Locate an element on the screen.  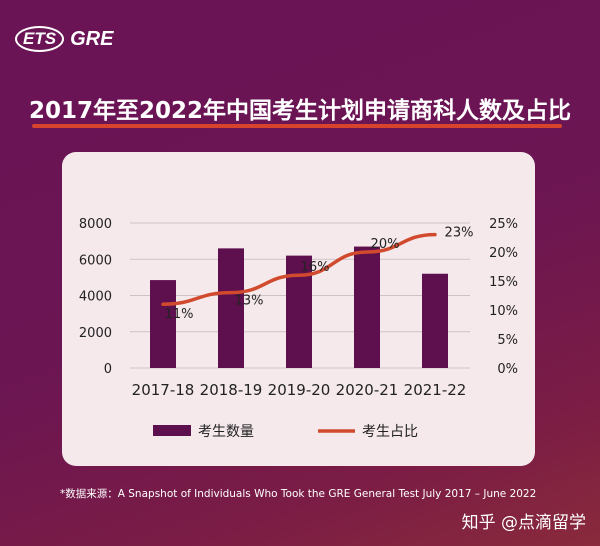
legend-bar-swatch is located at coordinates (172, 430).